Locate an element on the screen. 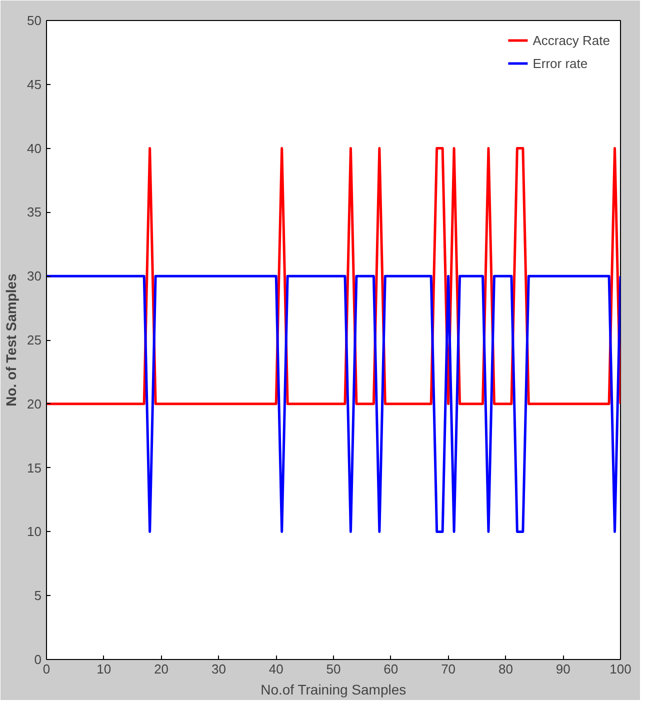 This screenshot has height=715, width=653. legend-label: Error rate is located at coordinates (560, 63).